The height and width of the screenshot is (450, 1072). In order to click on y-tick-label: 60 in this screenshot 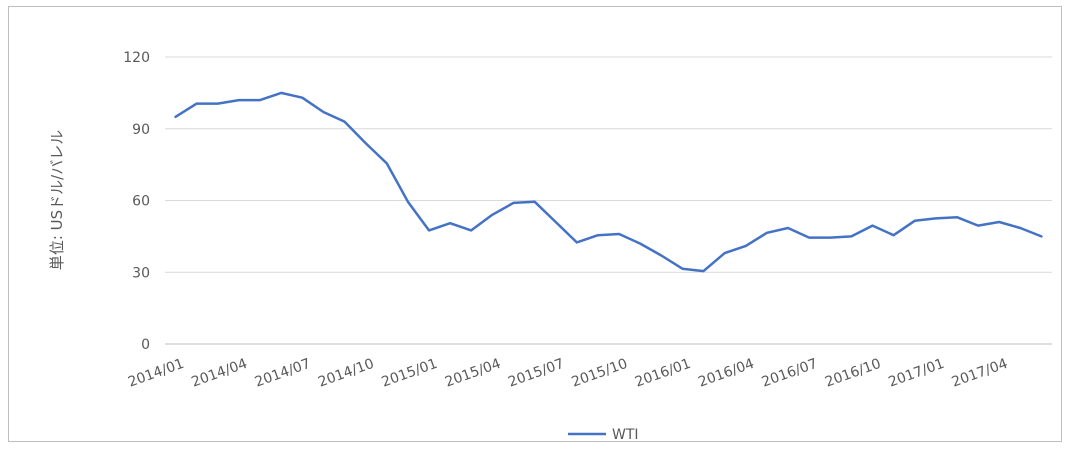, I will do `click(141, 202)`.